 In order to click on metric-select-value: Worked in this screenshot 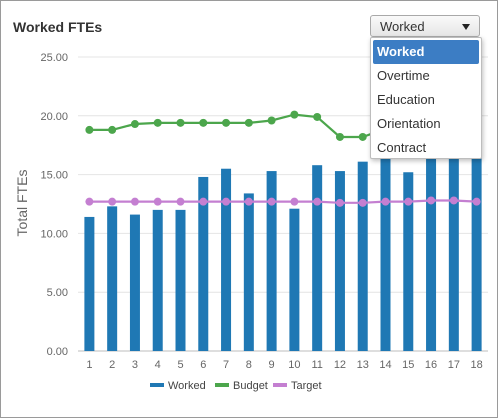, I will do `click(402, 26)`.